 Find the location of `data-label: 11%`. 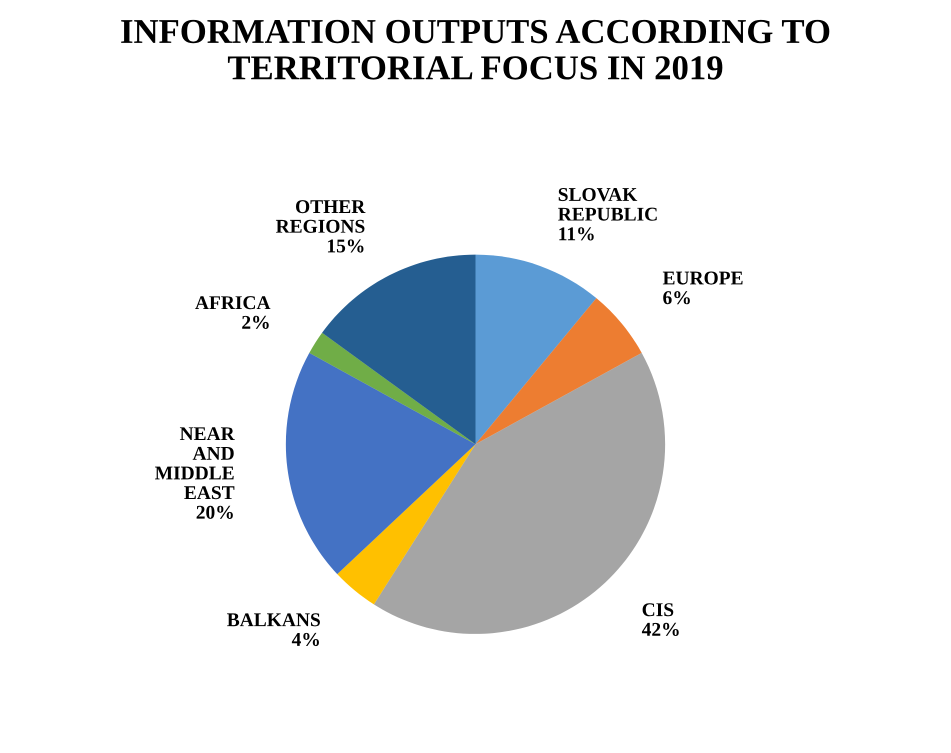

data-label: 11% is located at coordinates (576, 233).